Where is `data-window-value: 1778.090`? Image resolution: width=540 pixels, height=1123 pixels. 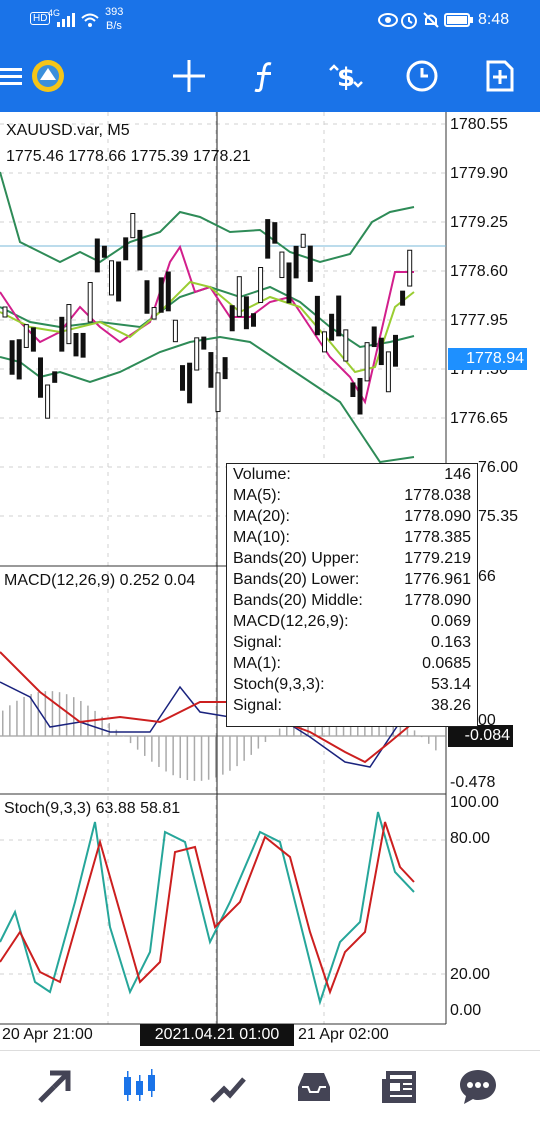 data-window-value: 1778.090 is located at coordinates (437, 600).